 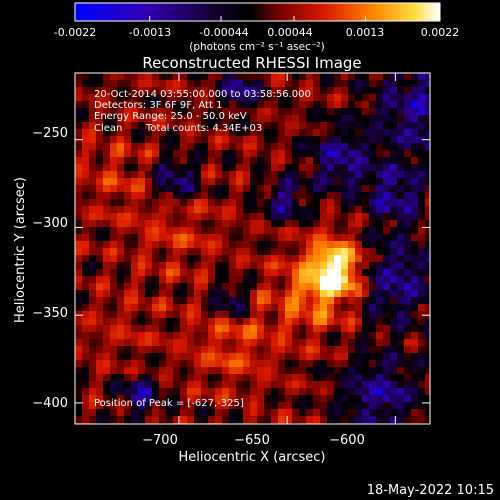 I want to click on peak-position-annotation: Position of Peak = [-627,-325], so click(x=169, y=403).